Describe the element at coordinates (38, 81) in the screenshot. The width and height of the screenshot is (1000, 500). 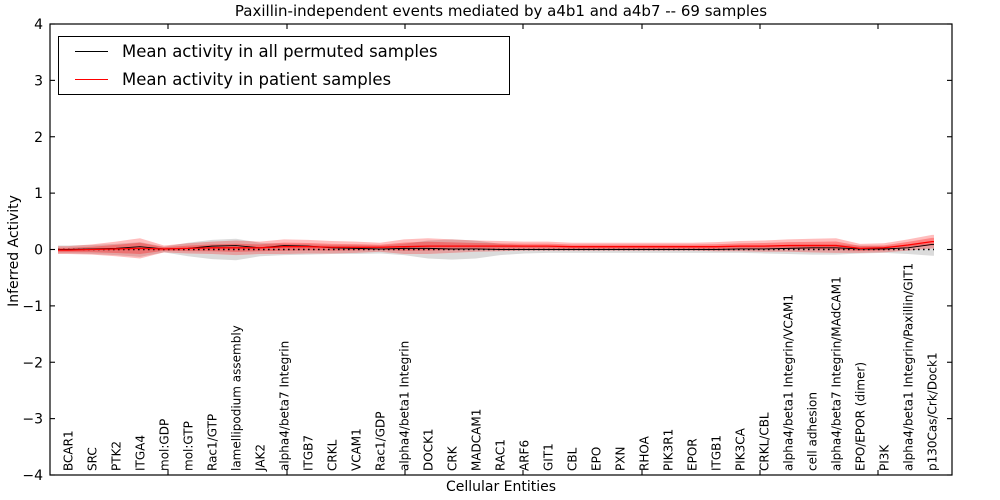
I see `y-tick-label: 3` at that location.